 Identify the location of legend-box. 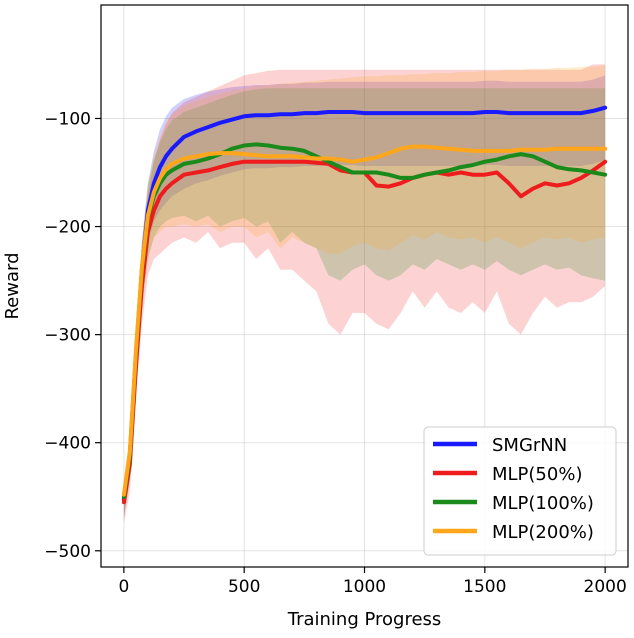
(520, 491).